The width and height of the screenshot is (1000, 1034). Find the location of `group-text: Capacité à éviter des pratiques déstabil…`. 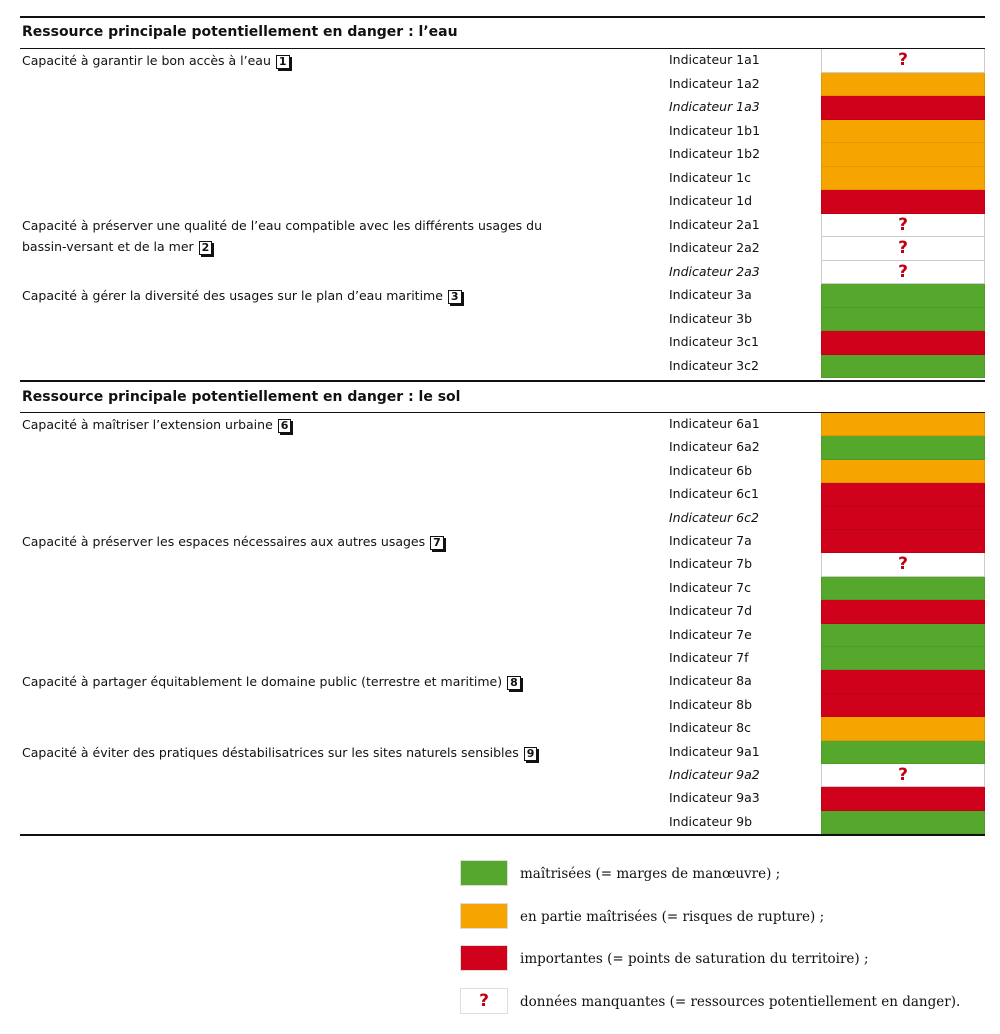

group-text: Capacité à éviter des pratiques déstabil… is located at coordinates (270, 752).